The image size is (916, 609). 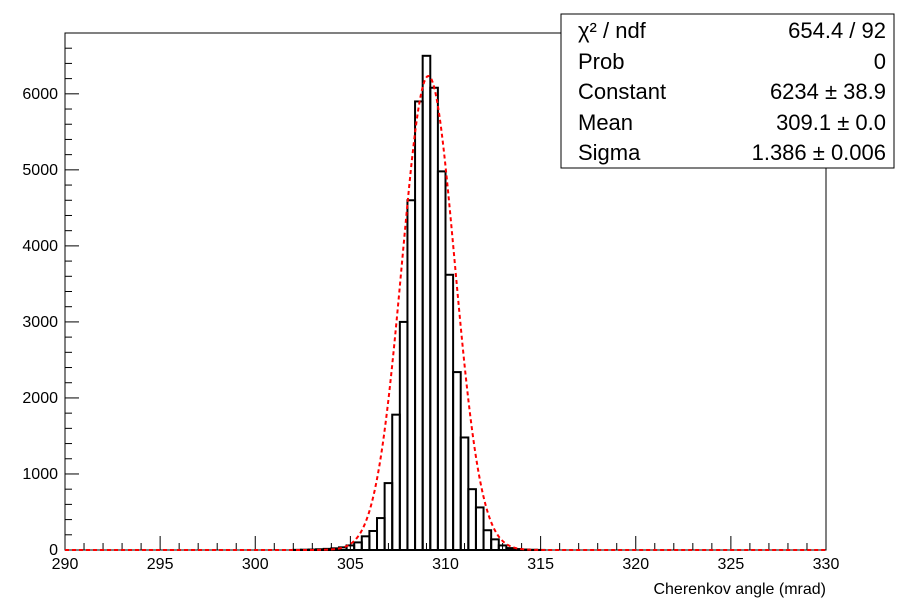 What do you see at coordinates (880, 61) in the screenshot?
I see `stats-value-prob: 0` at bounding box center [880, 61].